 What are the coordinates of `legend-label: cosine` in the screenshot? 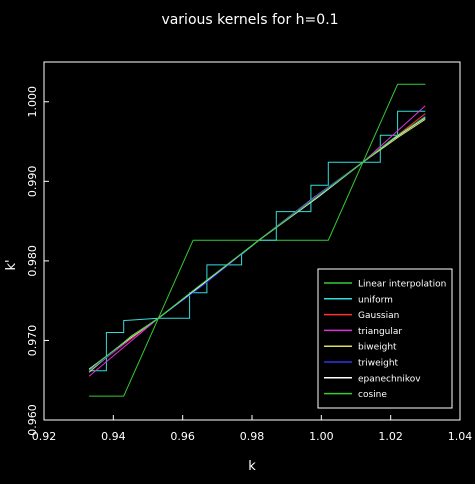 It's located at (372, 395).